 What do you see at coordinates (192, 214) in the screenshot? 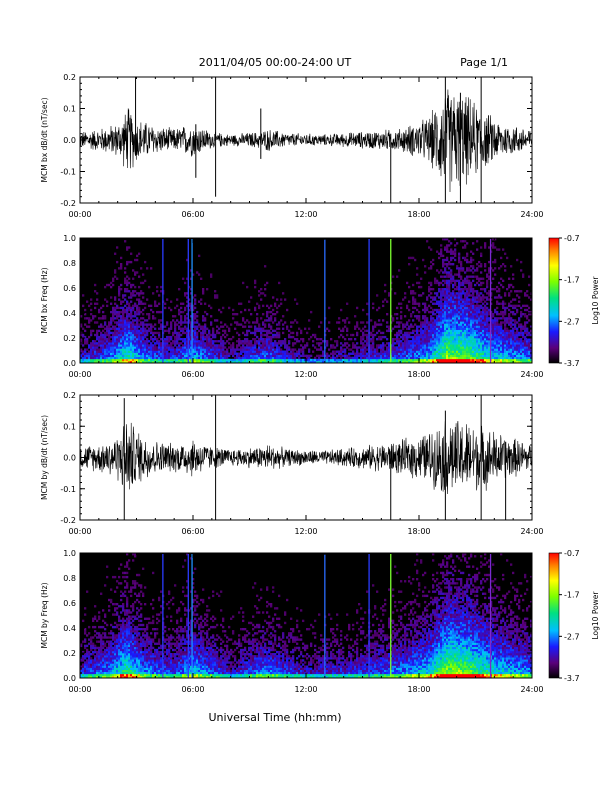
I see `x-tick-label: 06:00` at bounding box center [192, 214].